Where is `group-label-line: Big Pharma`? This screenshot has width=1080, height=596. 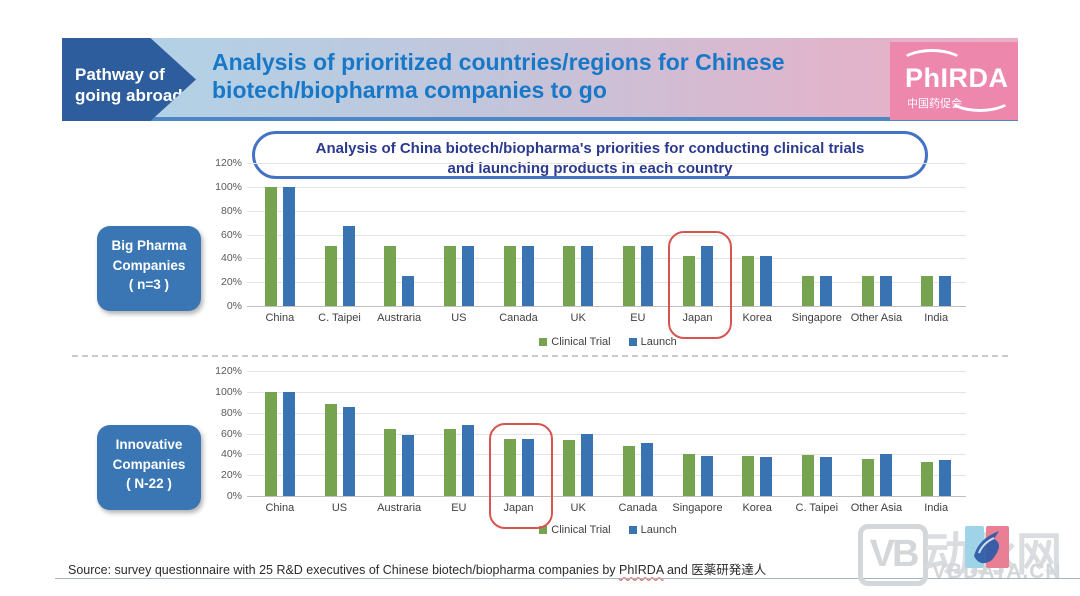 group-label-line: Big Pharma is located at coordinates (149, 245).